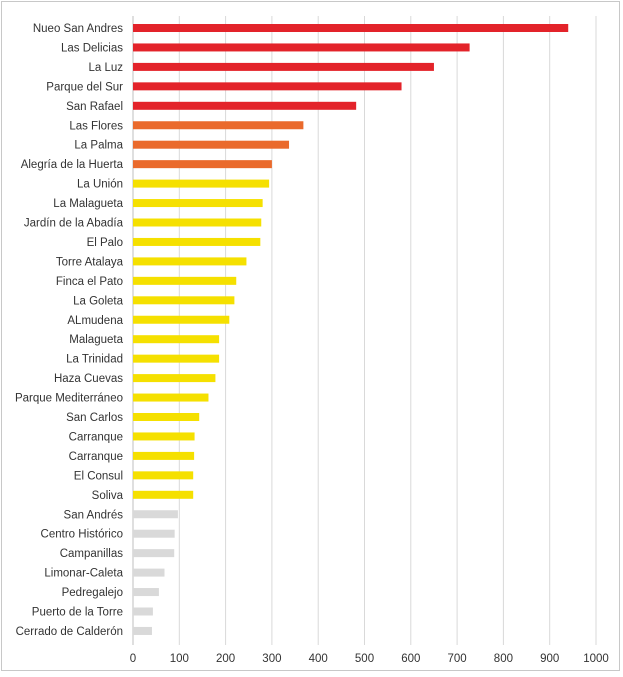  Describe the element at coordinates (89, 282) in the screenshot. I see `category-label: Finca el Pato` at that location.